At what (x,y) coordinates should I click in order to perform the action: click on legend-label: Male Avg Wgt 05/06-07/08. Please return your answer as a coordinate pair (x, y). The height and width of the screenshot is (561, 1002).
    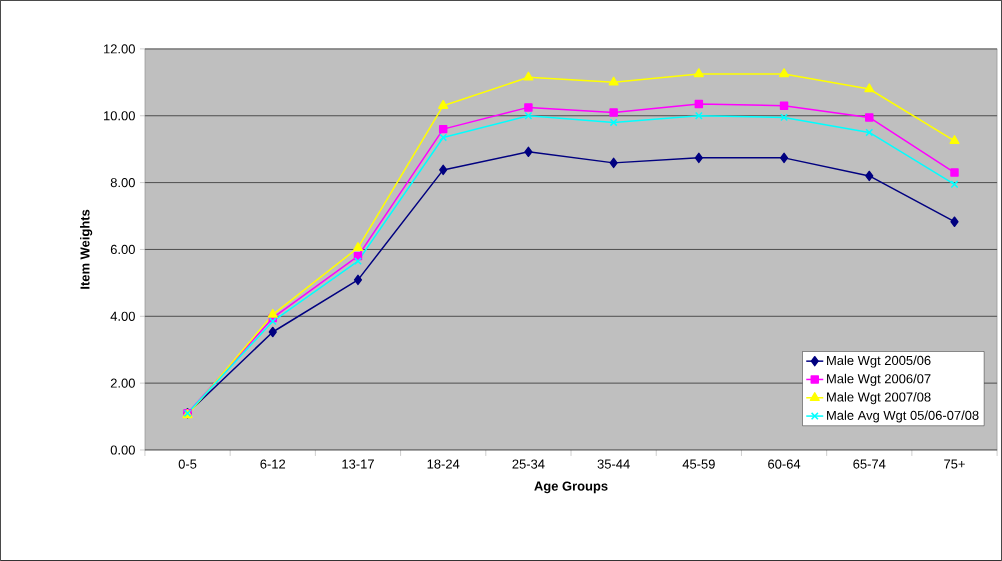
    Looking at the image, I should click on (903, 416).